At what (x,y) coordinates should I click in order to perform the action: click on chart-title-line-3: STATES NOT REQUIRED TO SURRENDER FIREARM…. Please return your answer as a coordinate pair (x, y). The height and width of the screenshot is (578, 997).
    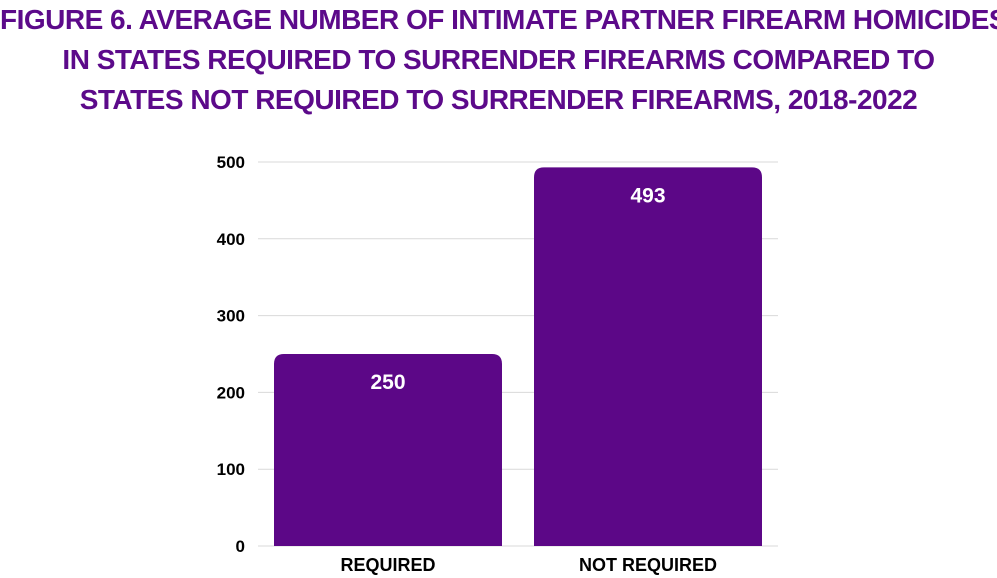
    Looking at the image, I should click on (498, 99).